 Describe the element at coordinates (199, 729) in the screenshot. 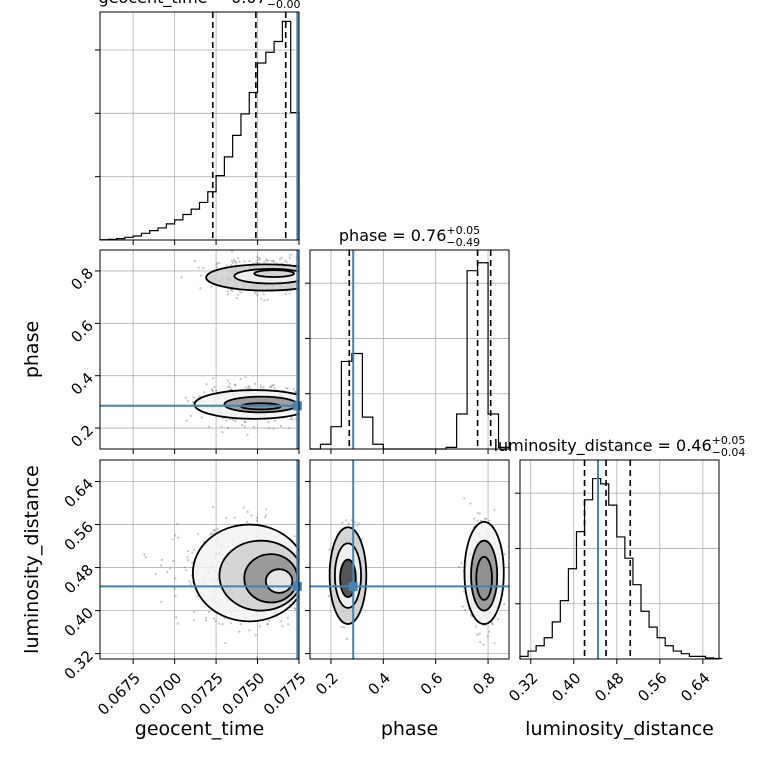

I see `x-axis-label-geocent-time: geocent_time` at that location.